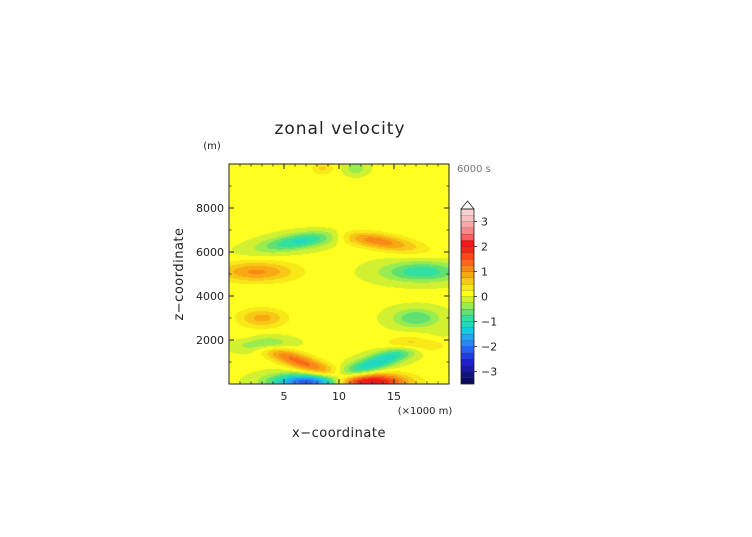  Describe the element at coordinates (322, 274) in the screenshot. I see `y-axis: 2000 4000 6000 8000` at that location.